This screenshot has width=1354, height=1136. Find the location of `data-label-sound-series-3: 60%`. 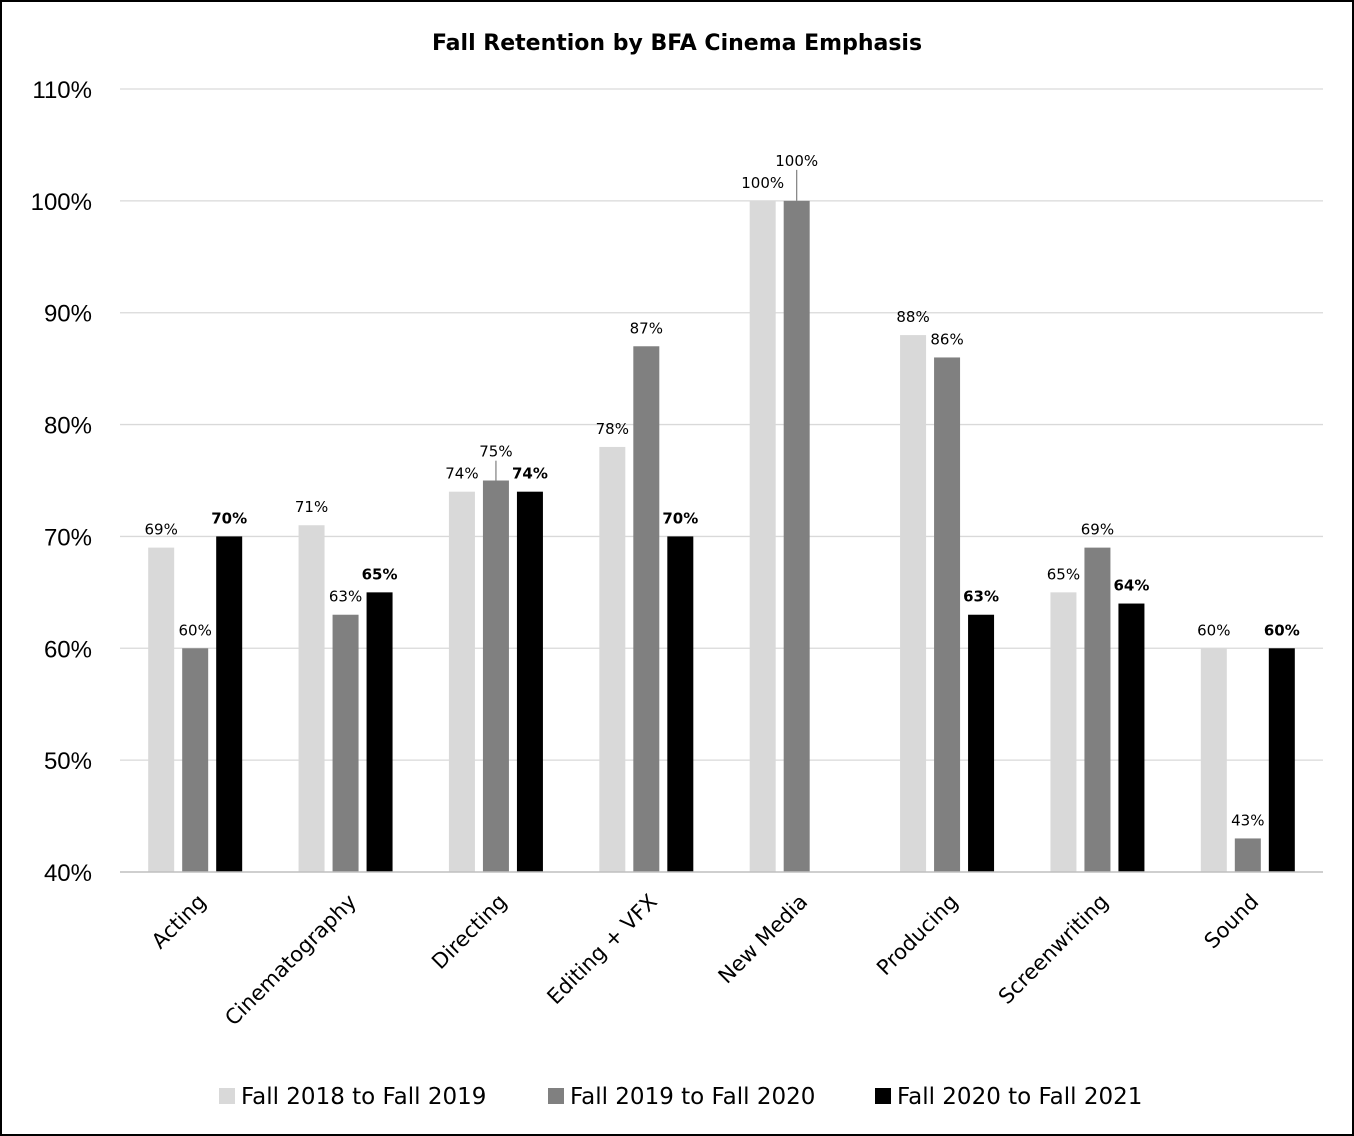

data-label-sound-series-3: 60% is located at coordinates (1282, 630).